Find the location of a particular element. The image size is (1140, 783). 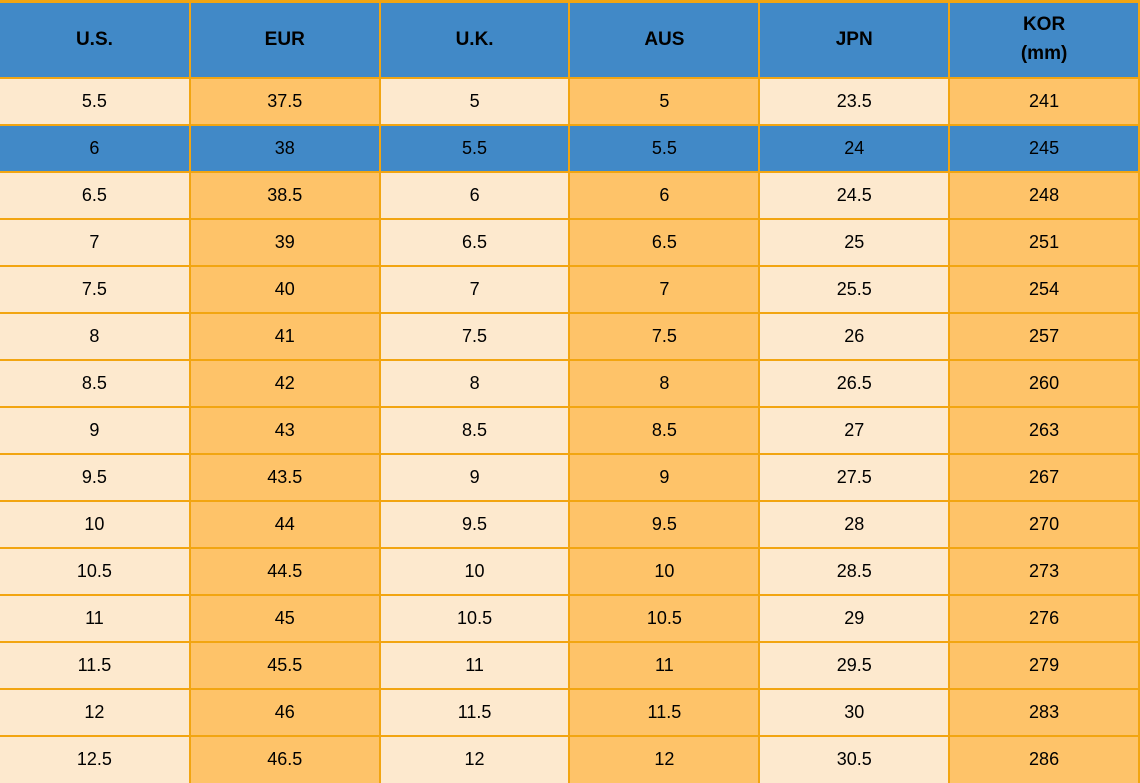

table-cell: 43.5 is located at coordinates (284, 477).